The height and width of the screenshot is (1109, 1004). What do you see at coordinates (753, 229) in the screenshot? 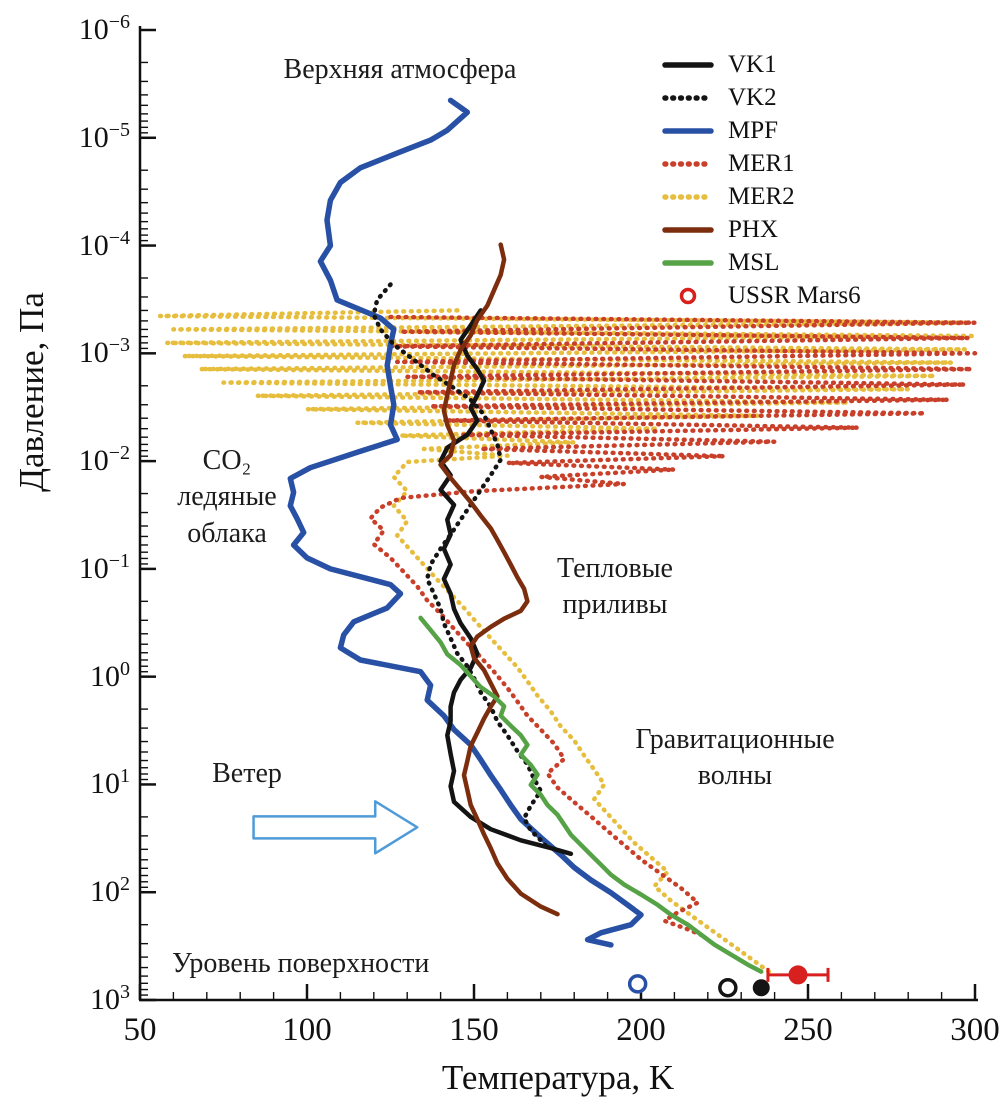
I see `legend-label: PHX` at bounding box center [753, 229].